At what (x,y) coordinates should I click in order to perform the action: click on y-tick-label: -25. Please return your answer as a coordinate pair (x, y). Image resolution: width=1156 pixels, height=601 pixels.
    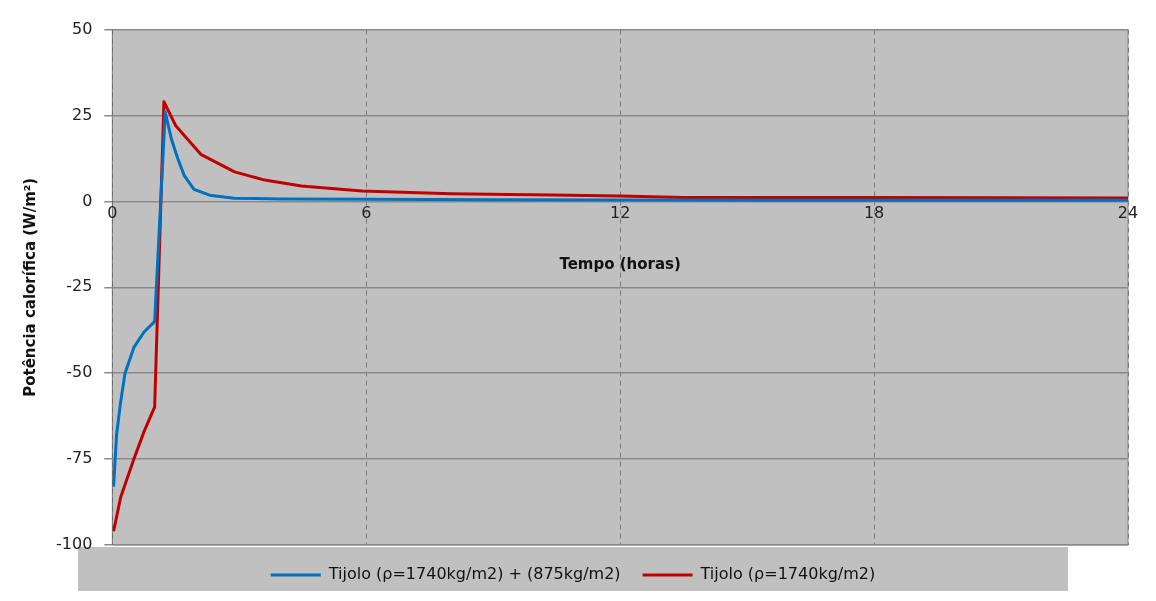
    Looking at the image, I should click on (79, 286).